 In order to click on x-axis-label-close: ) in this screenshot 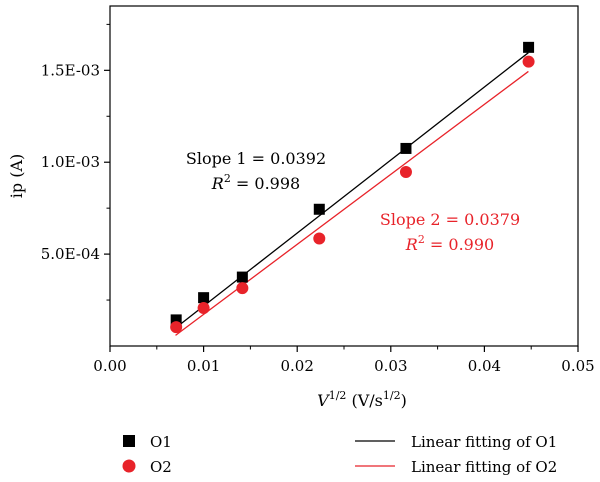, I will do `click(404, 400)`.